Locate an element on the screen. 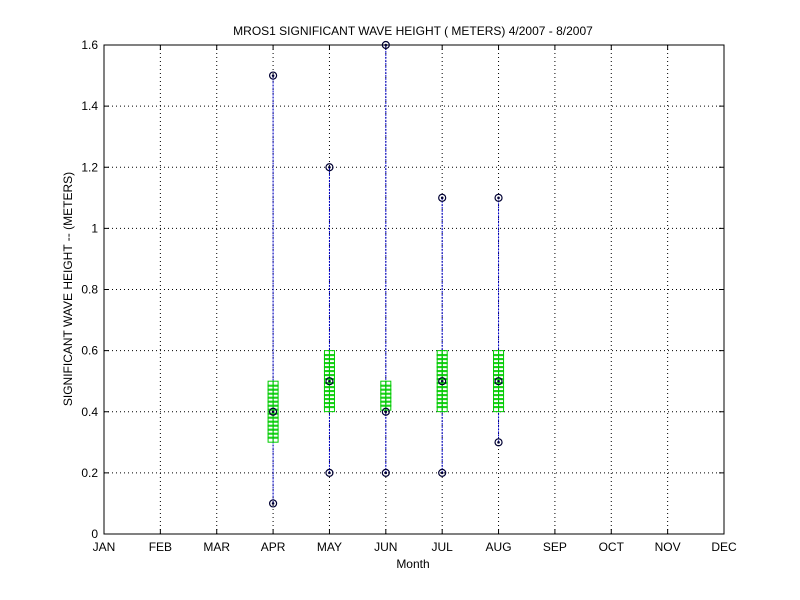 Image resolution: width=800 pixels, height=600 pixels. x-tick-label: JAN is located at coordinates (104, 547).